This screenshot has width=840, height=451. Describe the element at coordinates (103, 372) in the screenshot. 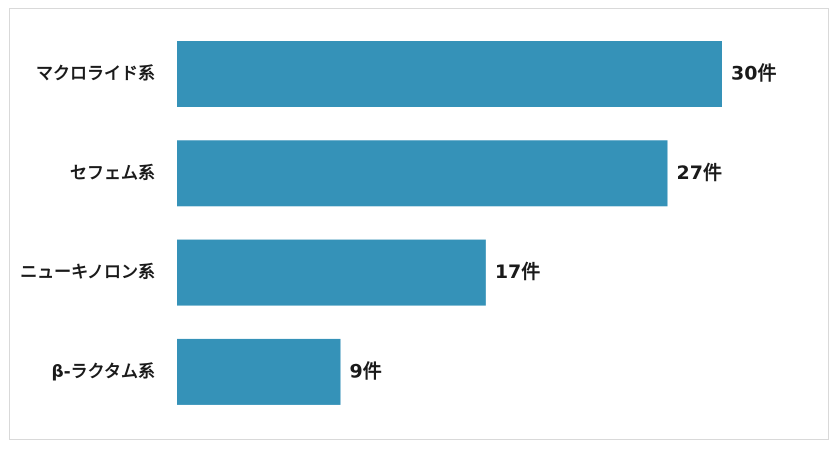

I see `category-label-3: β-ラクタム系` at that location.